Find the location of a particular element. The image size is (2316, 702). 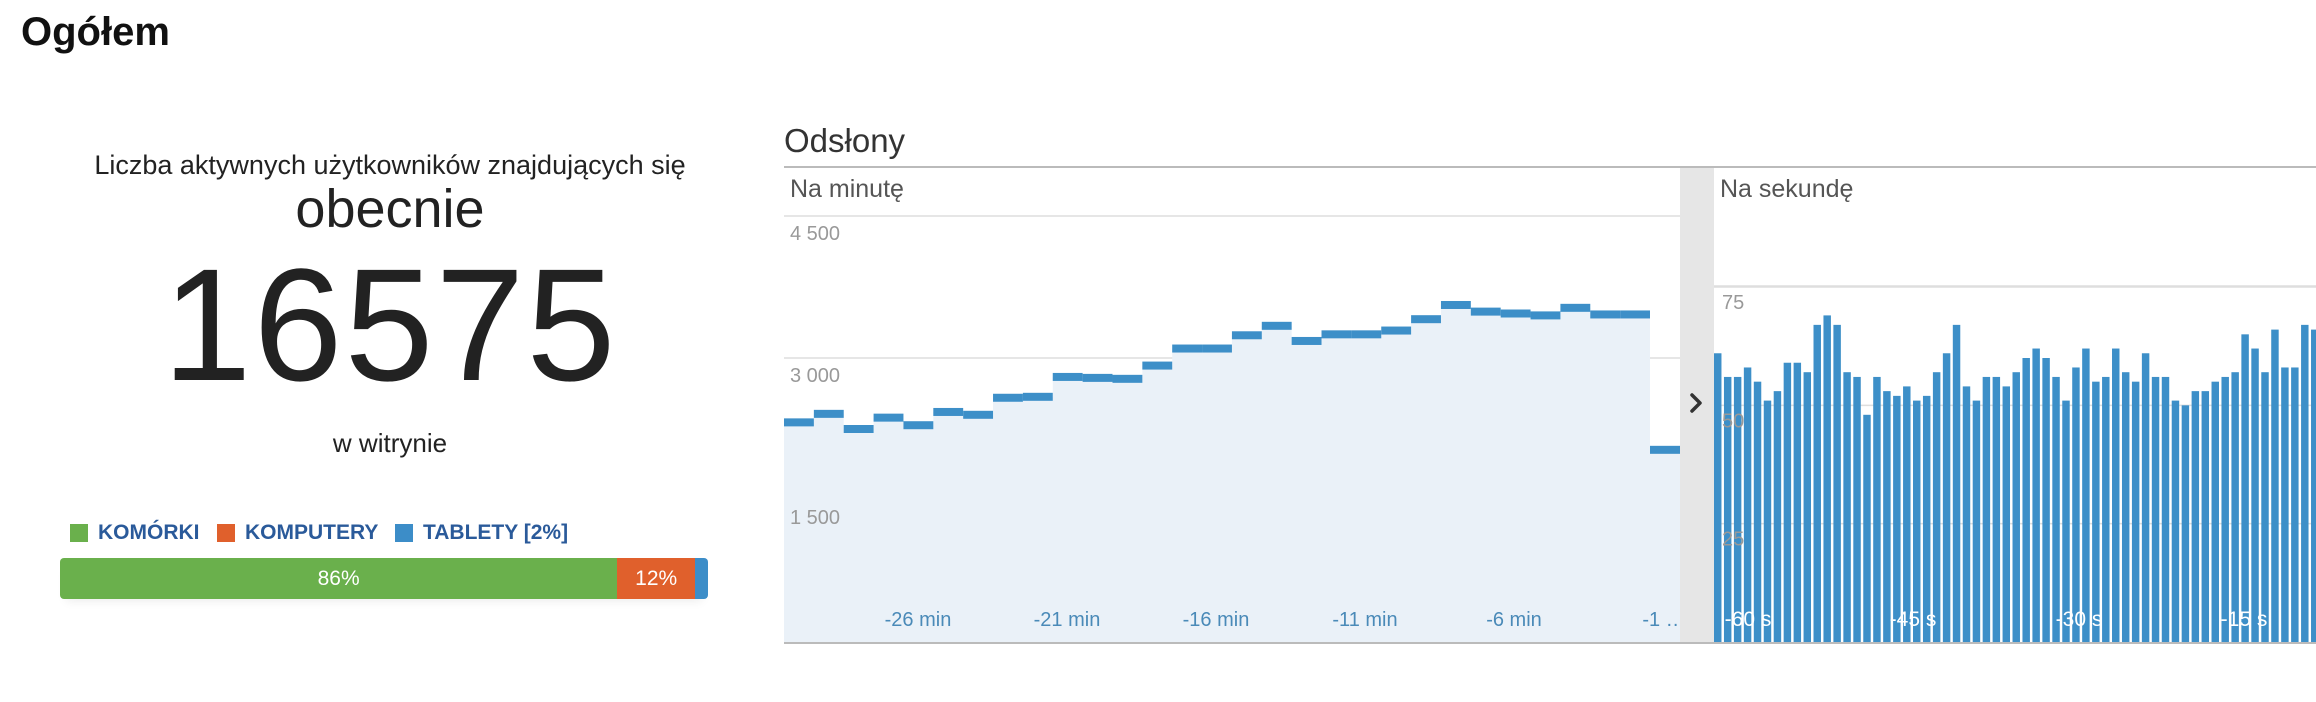

legend-item-tablet: TABLETY [2%] is located at coordinates (481, 533).